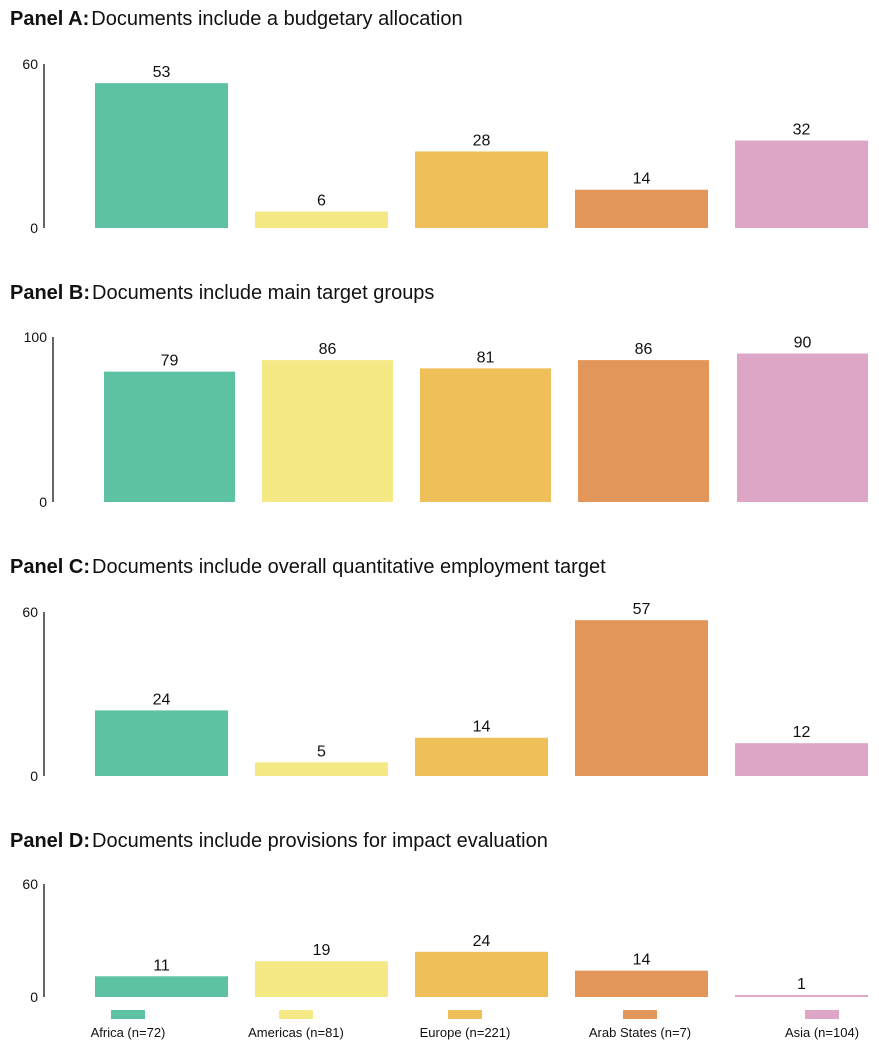  Describe the element at coordinates (802, 130) in the screenshot. I see `bar-value-label: 32` at that location.